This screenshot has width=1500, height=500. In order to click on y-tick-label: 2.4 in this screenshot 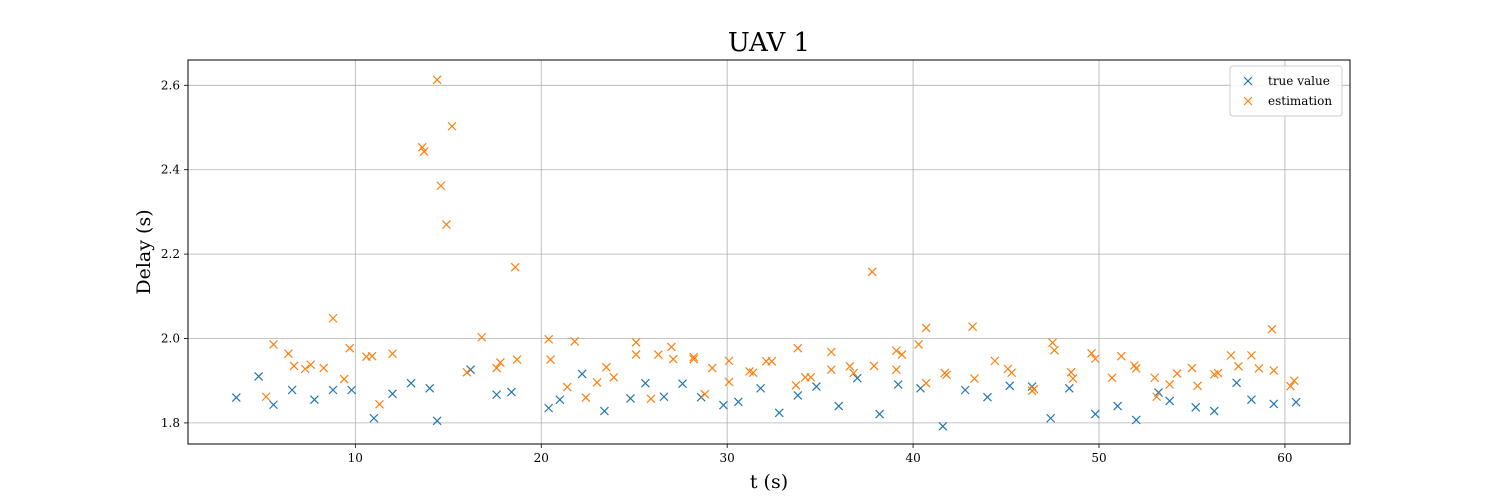, I will do `click(170, 170)`.